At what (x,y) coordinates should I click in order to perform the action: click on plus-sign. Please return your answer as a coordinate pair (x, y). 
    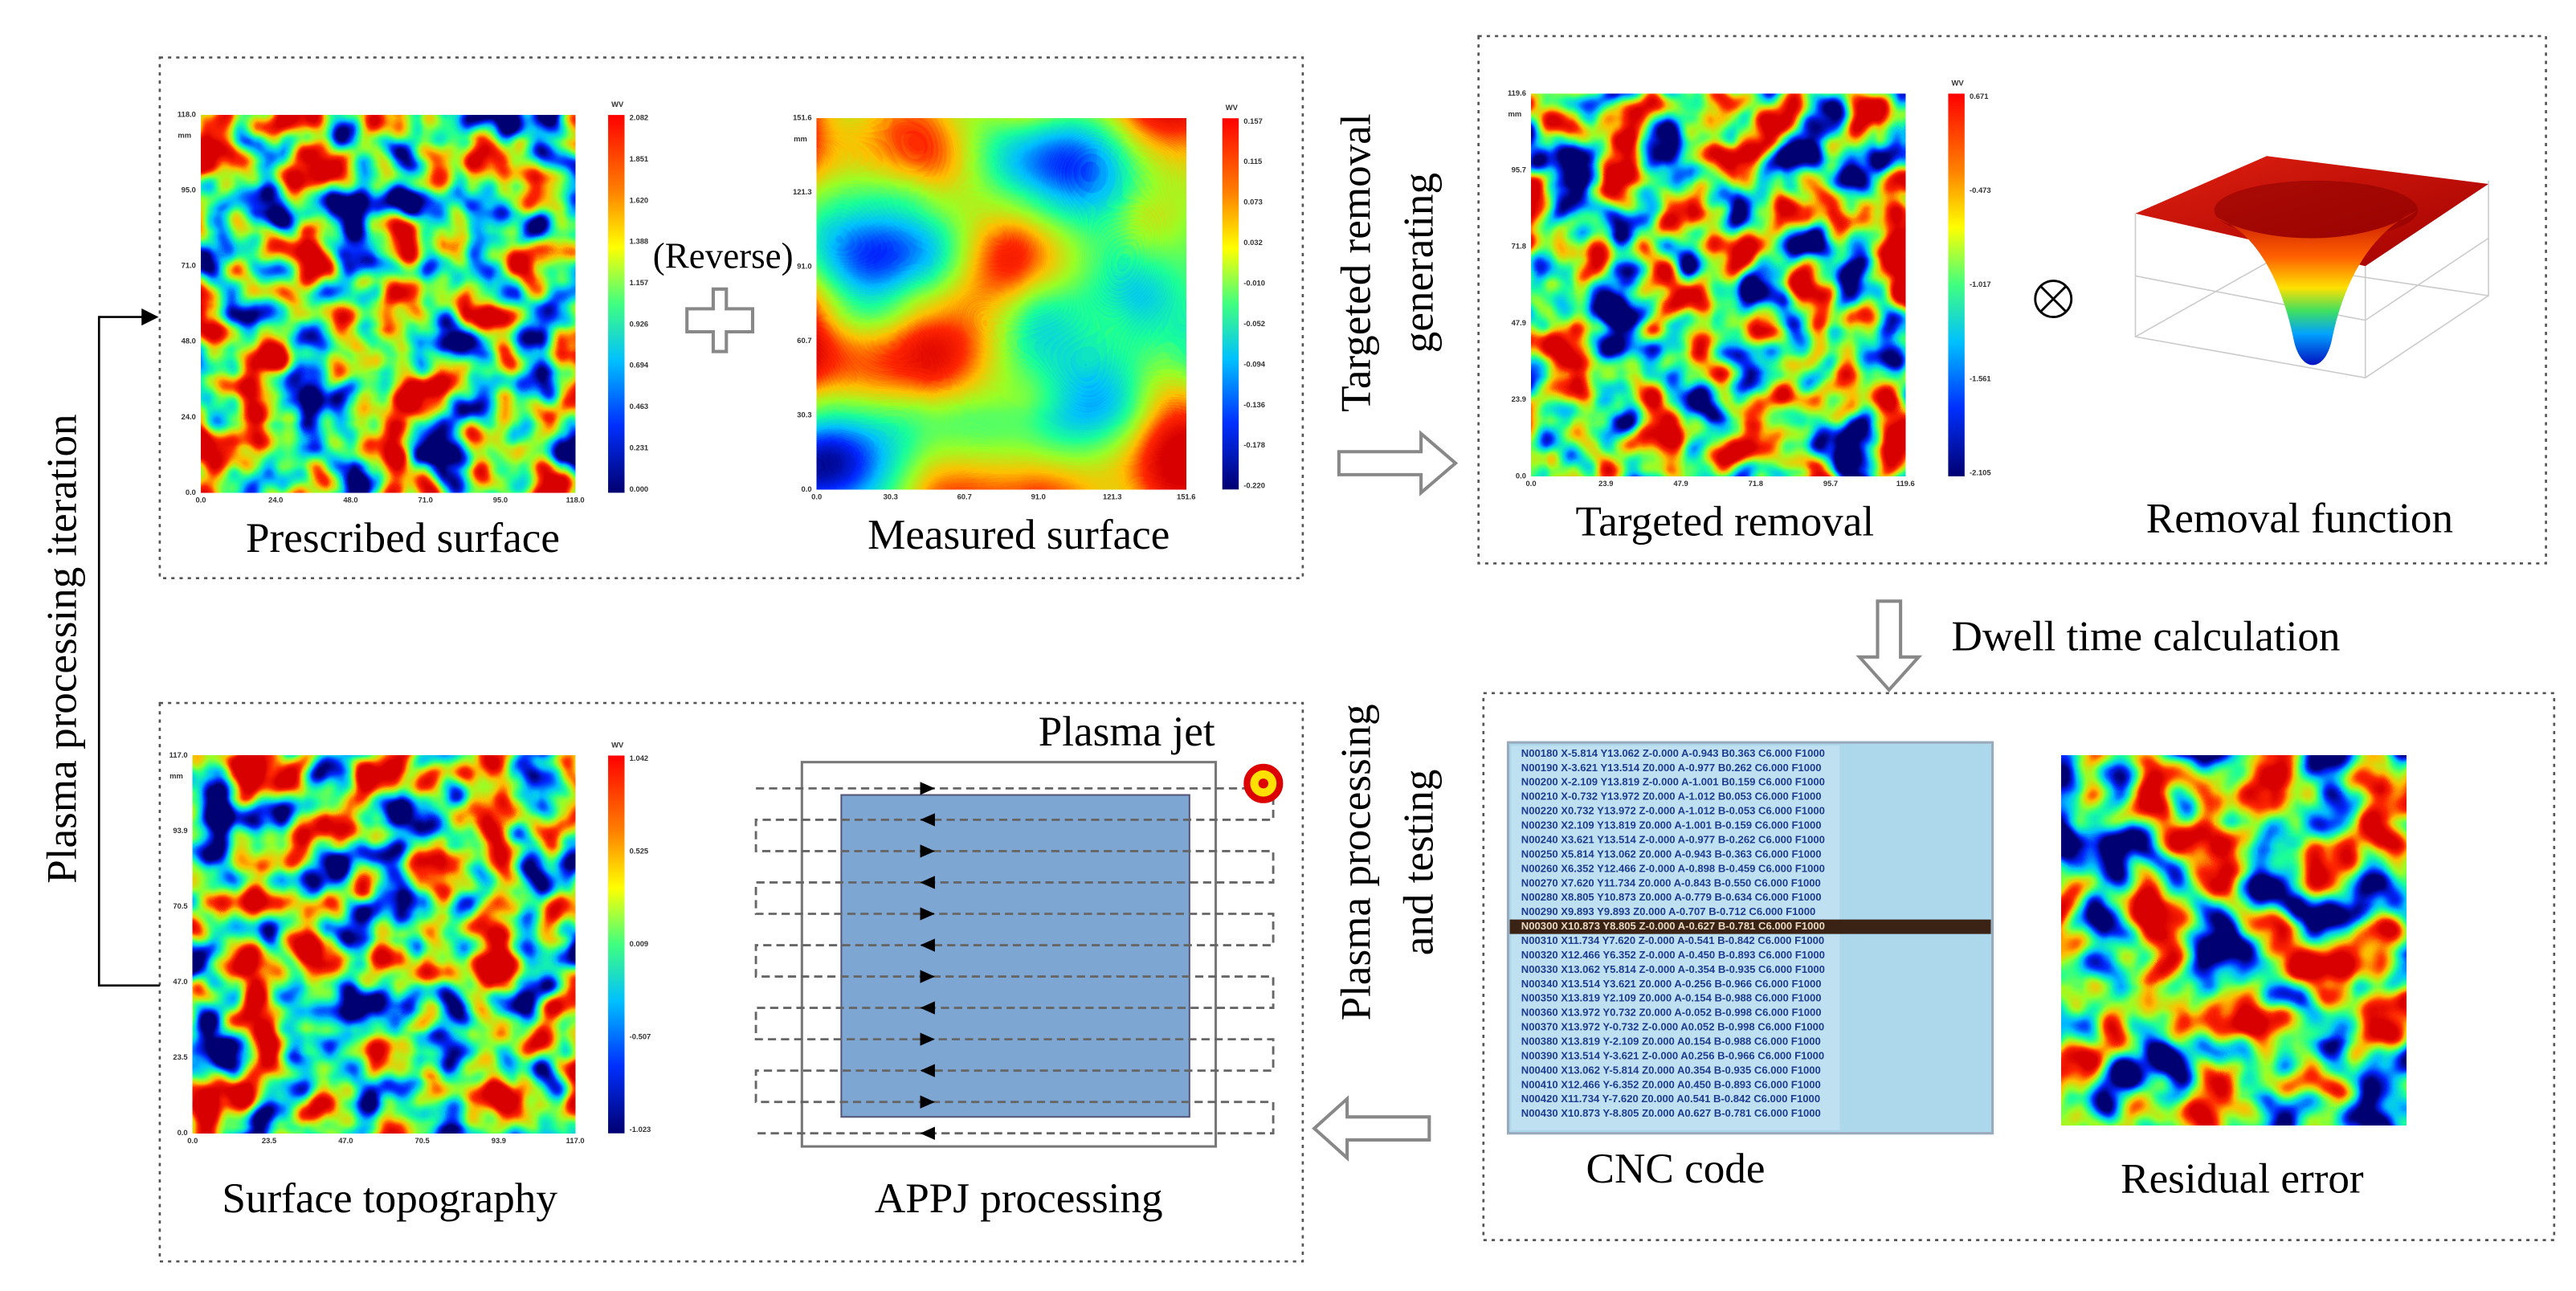
    Looking at the image, I should click on (720, 320).